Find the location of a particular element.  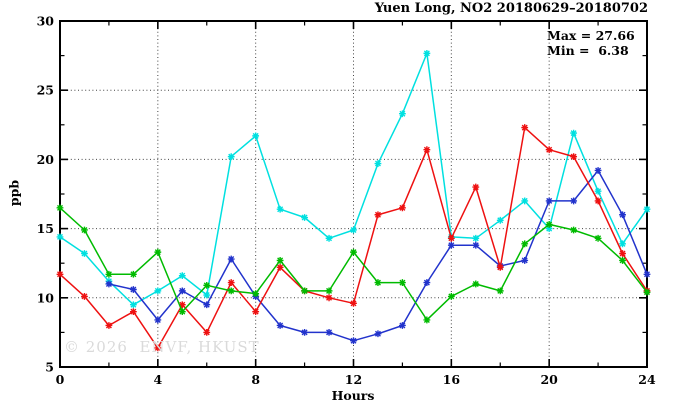

min-annotation: Min = 6.38 is located at coordinates (588, 50).